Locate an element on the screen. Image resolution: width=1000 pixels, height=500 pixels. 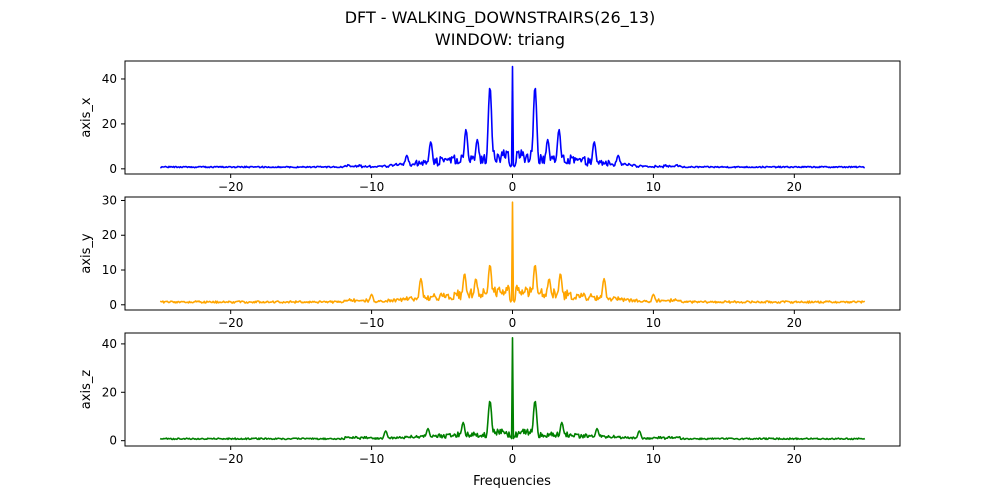
y-tick-label: 10 is located at coordinates (109, 270).